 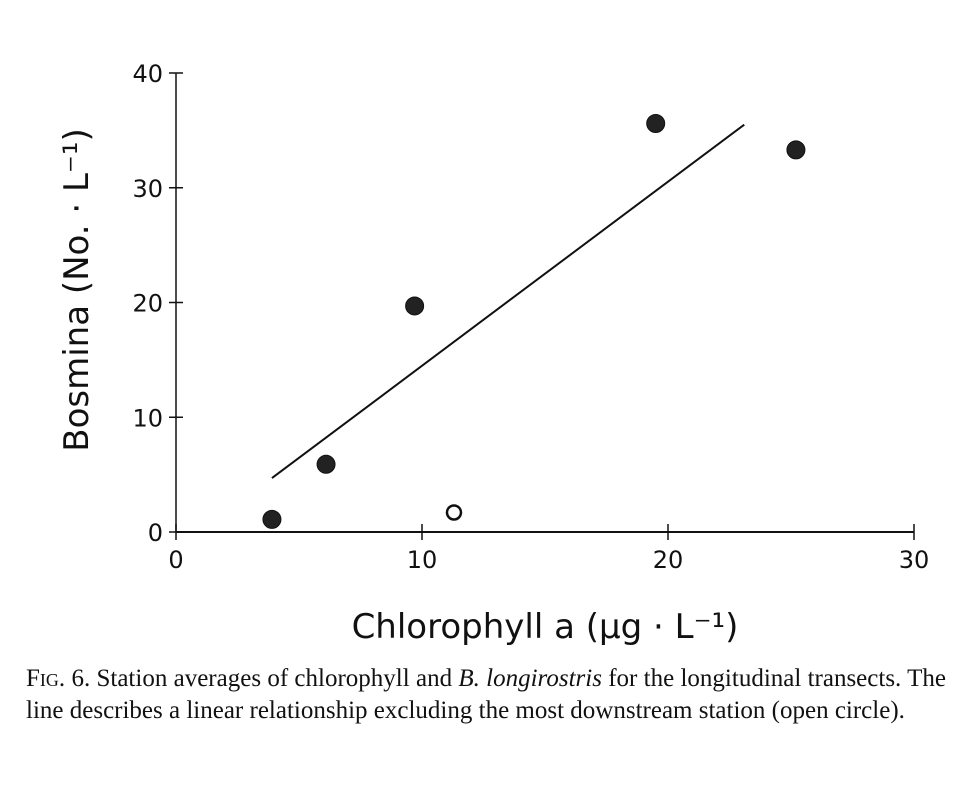 I want to click on y-tick-label: 20, so click(x=147, y=304).